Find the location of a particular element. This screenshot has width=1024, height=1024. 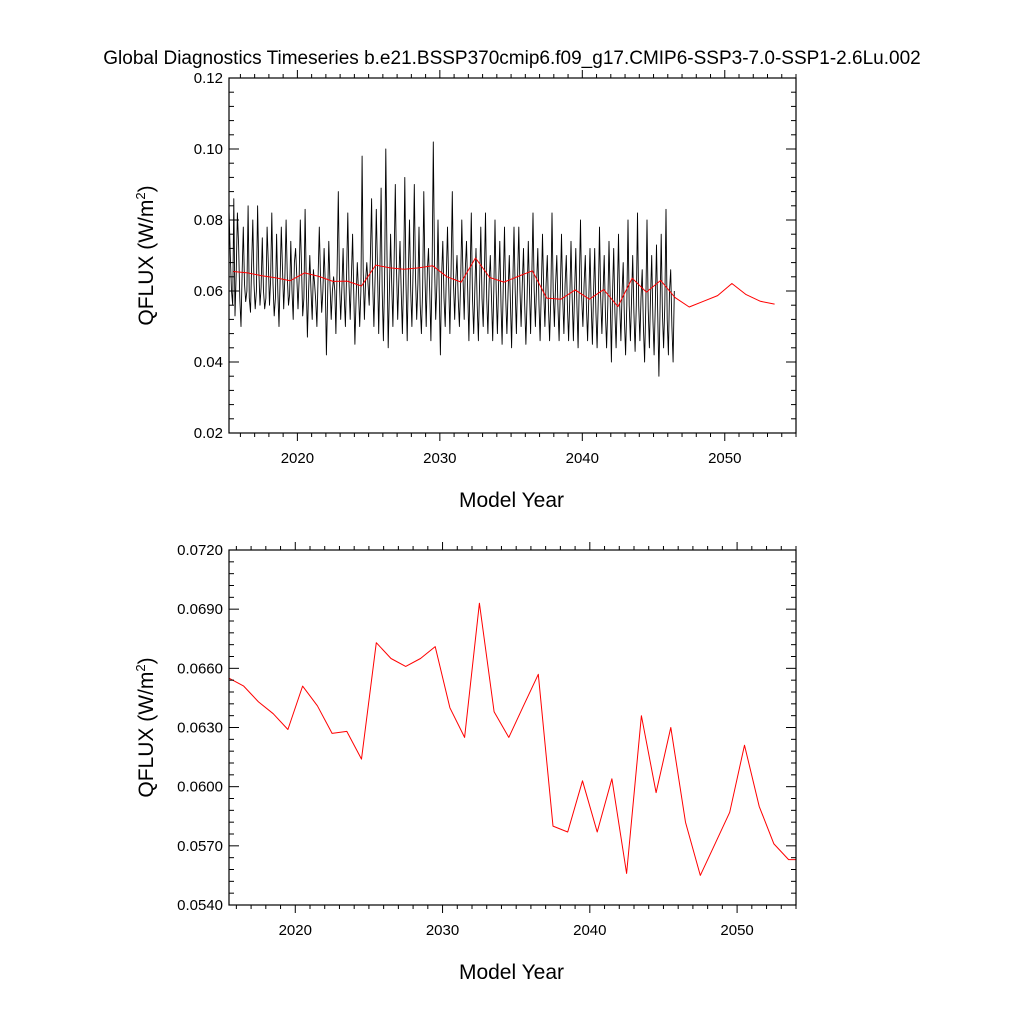

monthly-series-line is located at coordinates (452, 259).